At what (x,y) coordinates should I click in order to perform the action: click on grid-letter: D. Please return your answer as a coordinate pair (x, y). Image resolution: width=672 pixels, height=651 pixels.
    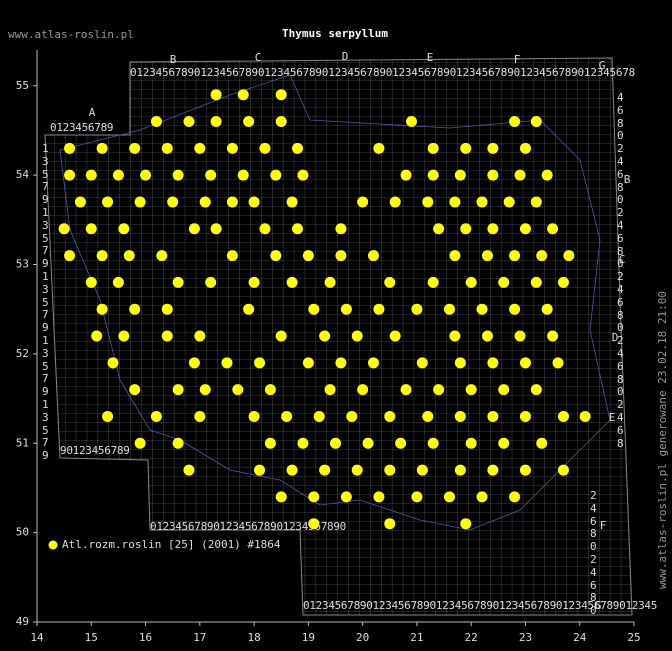
    Looking at the image, I should click on (345, 56).